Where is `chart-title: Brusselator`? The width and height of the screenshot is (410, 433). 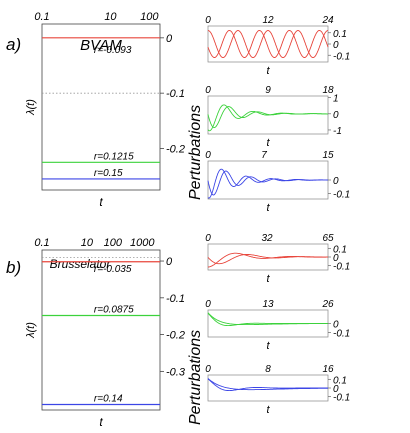
chart-title: Brusselator is located at coordinates (81, 264).